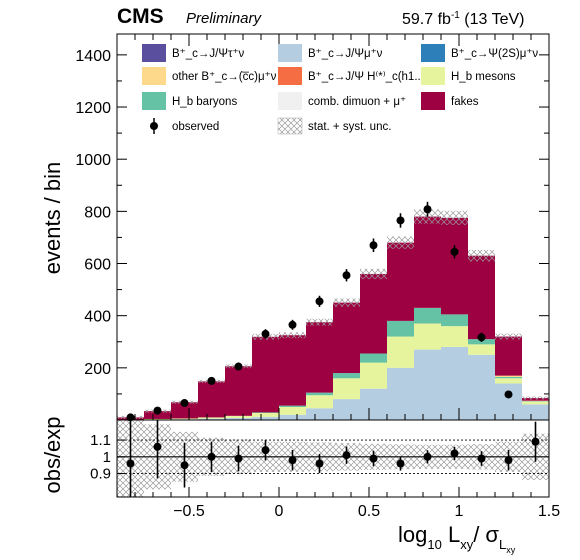 The image size is (580, 560). I want to click on y-tick-label: 400, so click(97, 317).